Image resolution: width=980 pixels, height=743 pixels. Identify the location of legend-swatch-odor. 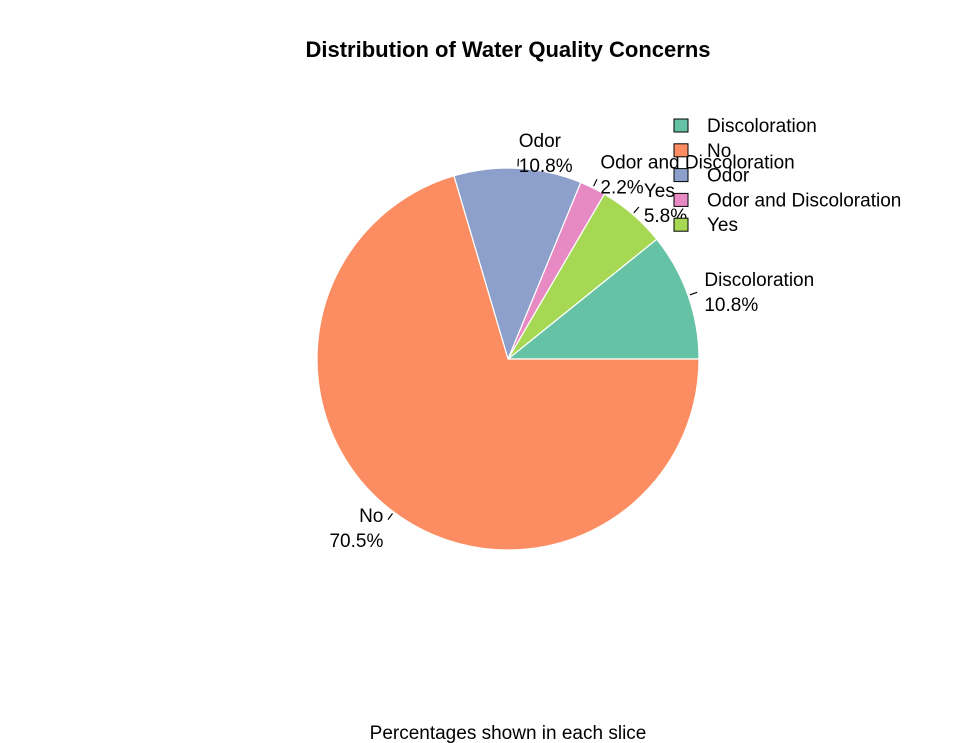
(681, 175).